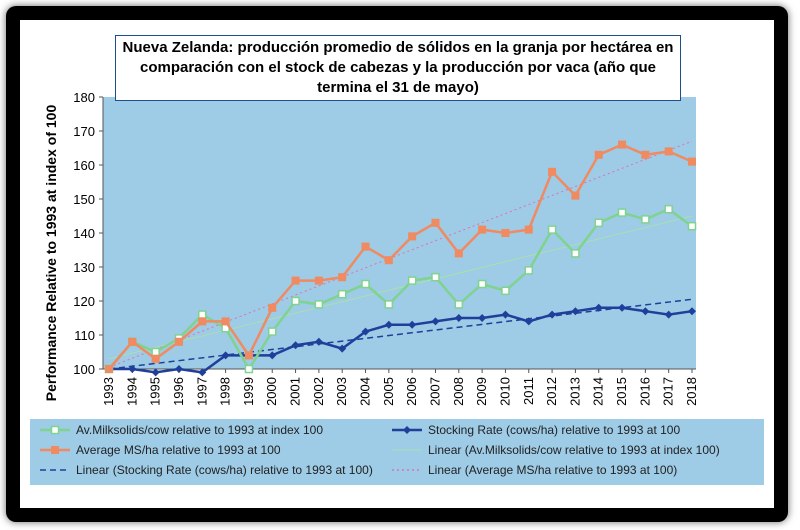  I want to click on x-tick-label: 2017, so click(668, 391).